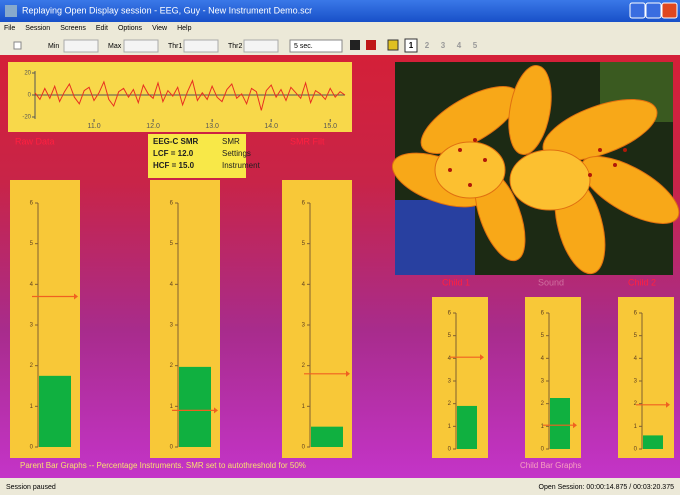  I want to click on trace-chart: 20 0 -20 11.0 12.0 13.0 14.0 15.0, so click(184, 100).